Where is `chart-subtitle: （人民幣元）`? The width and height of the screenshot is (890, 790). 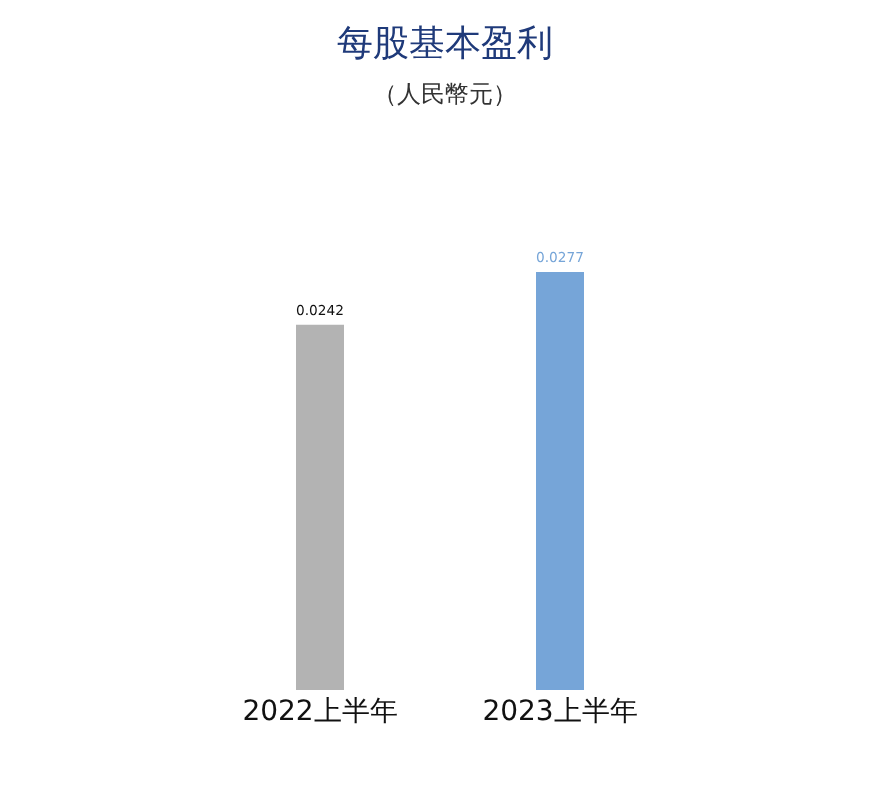
chart-subtitle: （人民幣元） is located at coordinates (445, 94).